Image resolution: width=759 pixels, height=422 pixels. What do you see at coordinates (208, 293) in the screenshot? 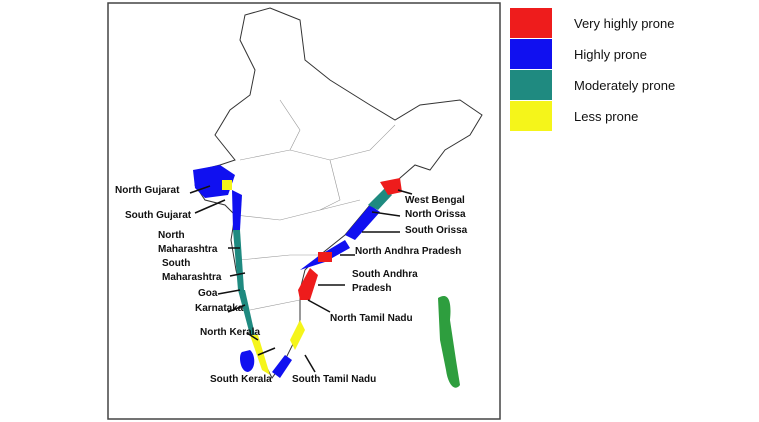
I see `region-label: Goa` at bounding box center [208, 293].